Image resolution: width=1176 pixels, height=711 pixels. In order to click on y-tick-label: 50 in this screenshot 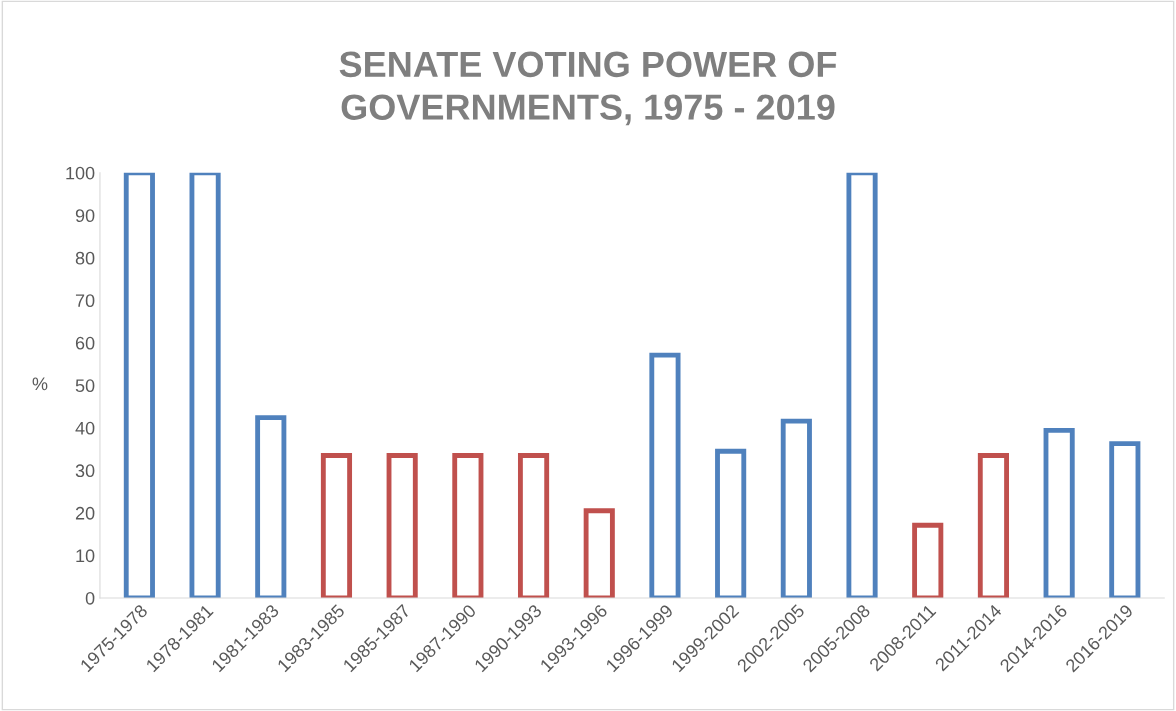, I will do `click(85, 386)`.